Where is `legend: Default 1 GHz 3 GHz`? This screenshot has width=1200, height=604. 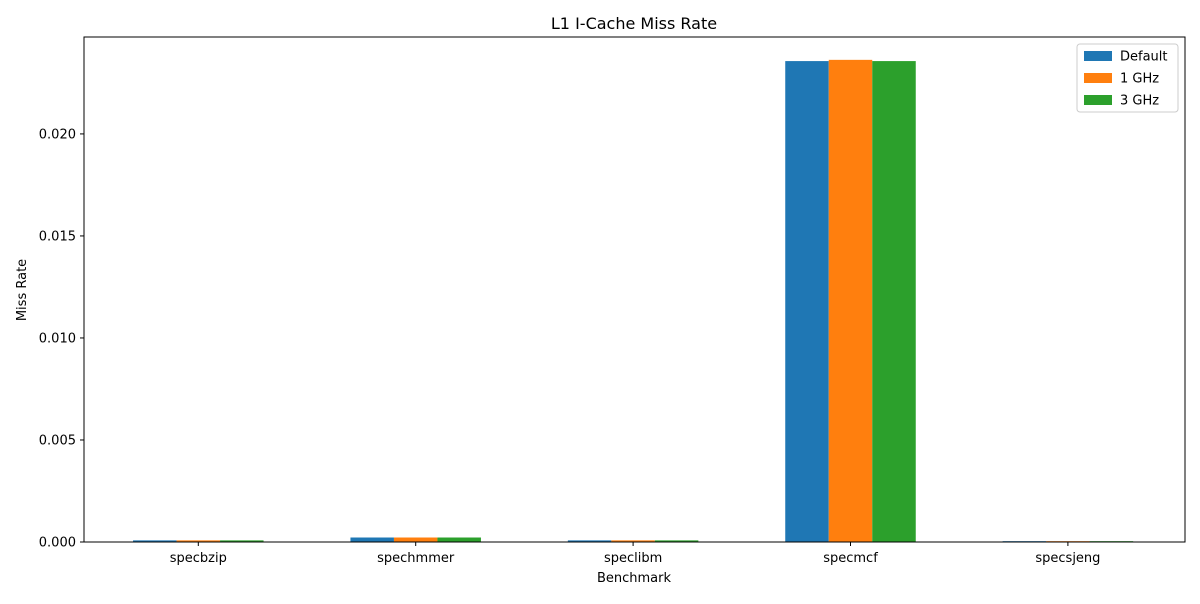 legend: Default 1 GHz 3 GHz is located at coordinates (1127, 78).